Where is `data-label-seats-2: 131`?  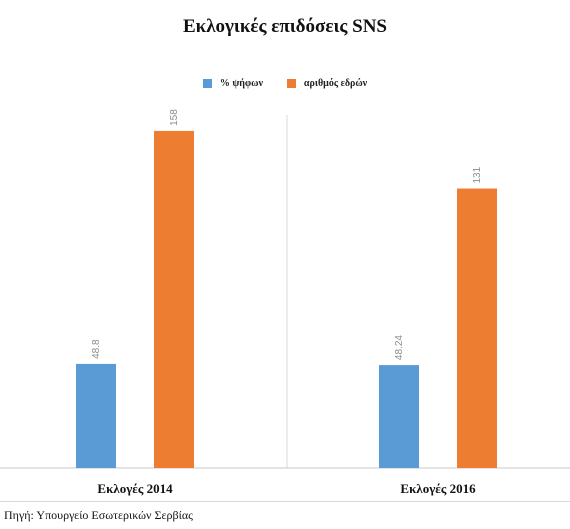 data-label-seats-2: 131 is located at coordinates (477, 174).